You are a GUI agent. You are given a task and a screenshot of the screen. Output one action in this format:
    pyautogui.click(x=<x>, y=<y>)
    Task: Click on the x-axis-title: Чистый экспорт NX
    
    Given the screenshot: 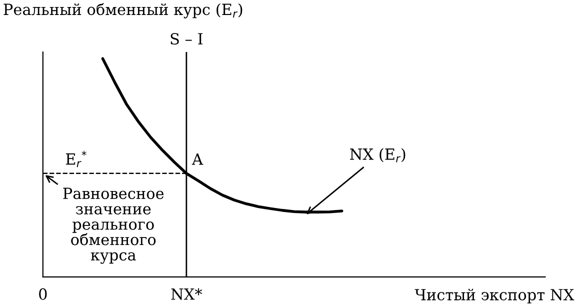 What is the action you would take?
    pyautogui.click(x=494, y=296)
    